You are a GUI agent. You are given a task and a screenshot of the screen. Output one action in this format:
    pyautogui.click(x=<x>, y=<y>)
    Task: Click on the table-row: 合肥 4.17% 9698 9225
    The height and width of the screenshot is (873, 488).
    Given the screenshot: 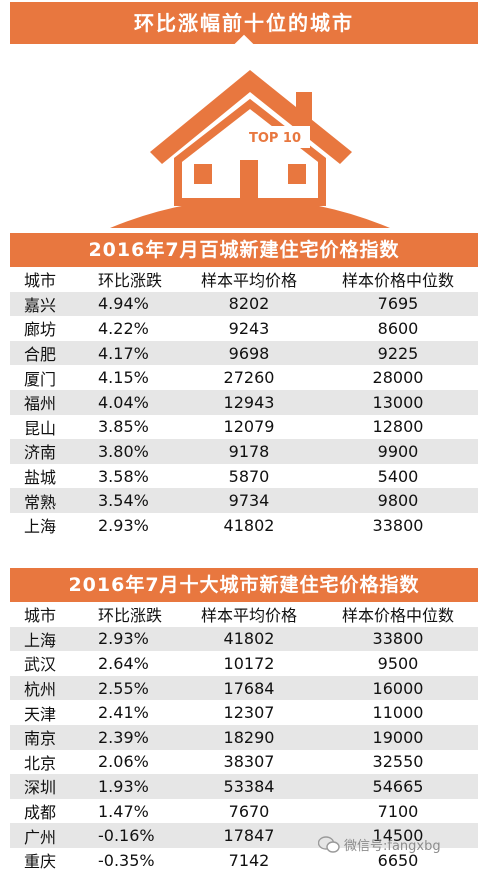 What is the action you would take?
    pyautogui.click(x=244, y=353)
    